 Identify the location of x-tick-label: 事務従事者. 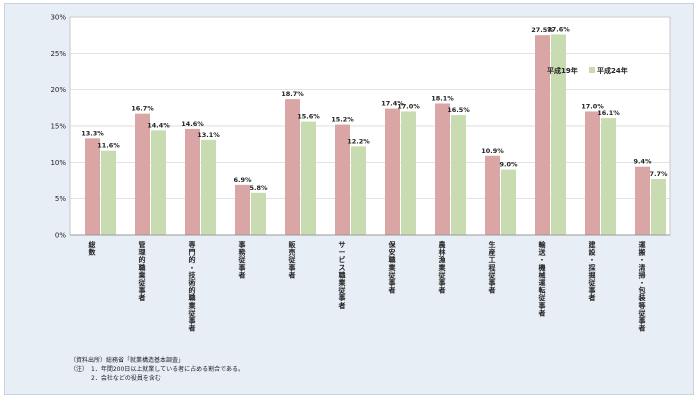
(242, 259).